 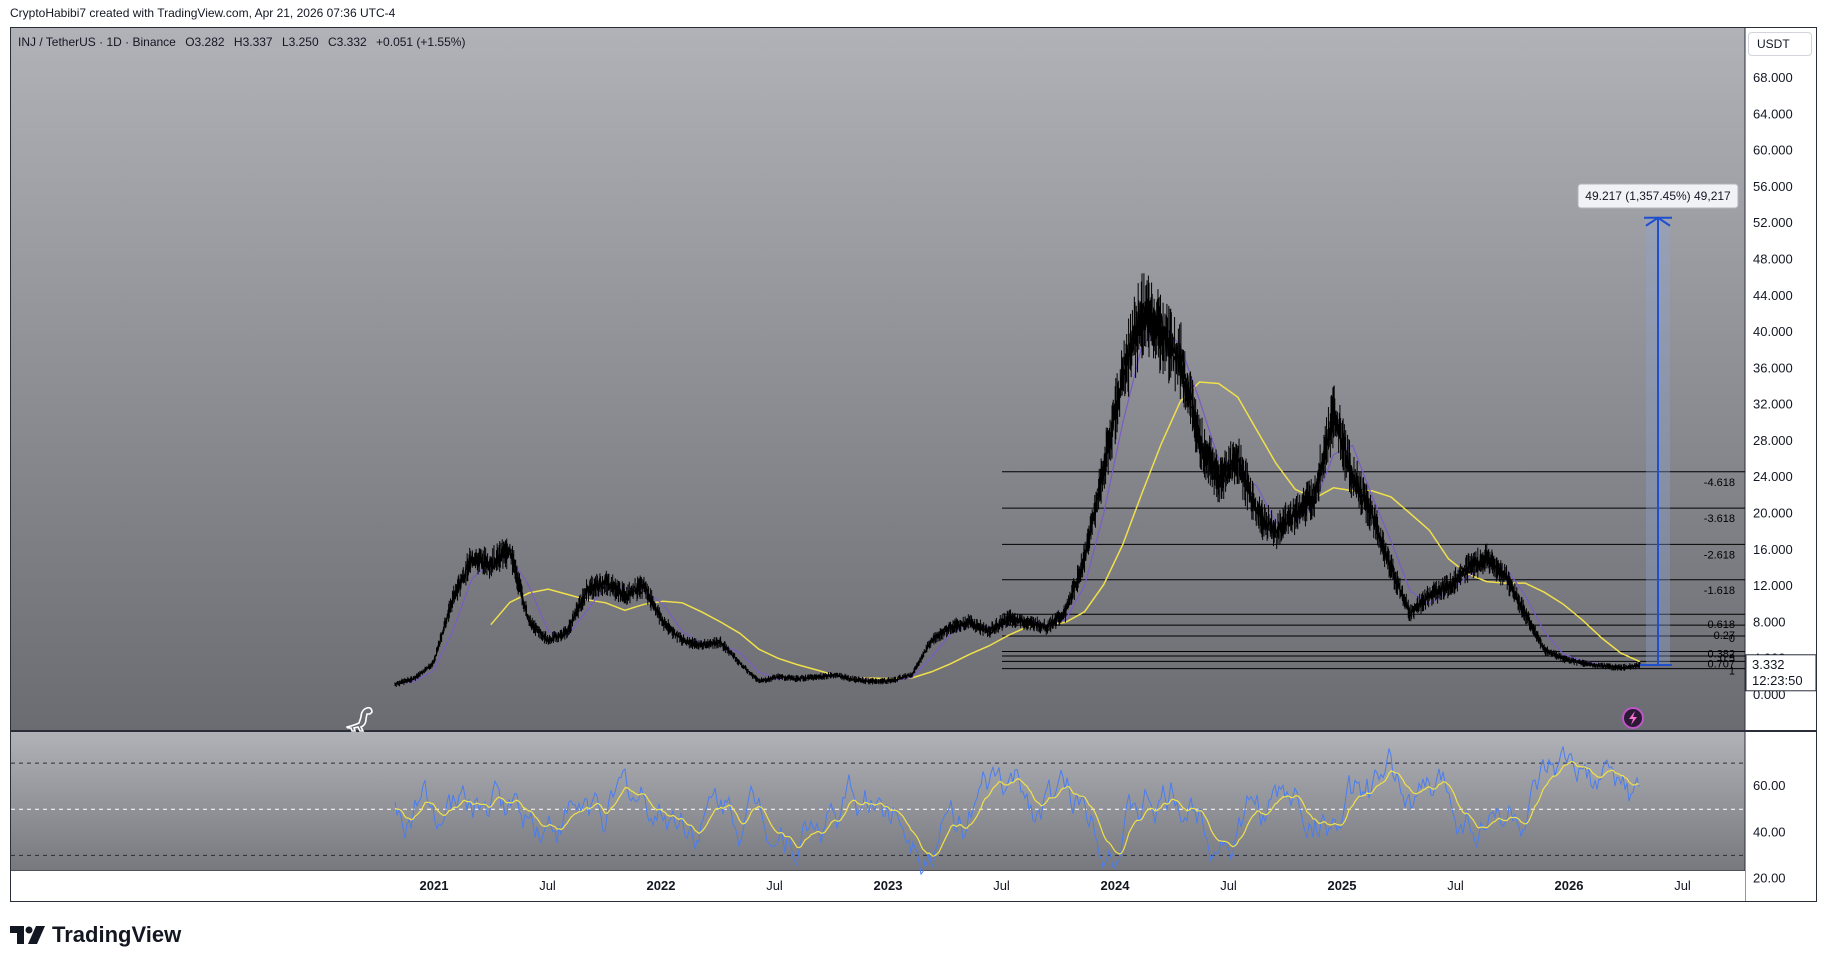 What do you see at coordinates (1773, 331) in the screenshot?
I see `price-tick-label: 40.000` at bounding box center [1773, 331].